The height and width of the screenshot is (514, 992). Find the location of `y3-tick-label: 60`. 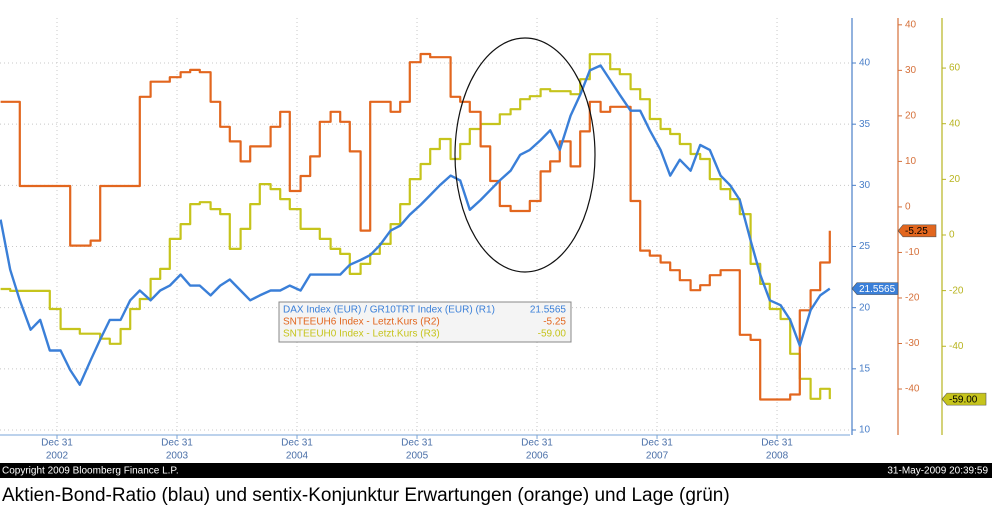

y3-tick-label: 60 is located at coordinates (955, 68).